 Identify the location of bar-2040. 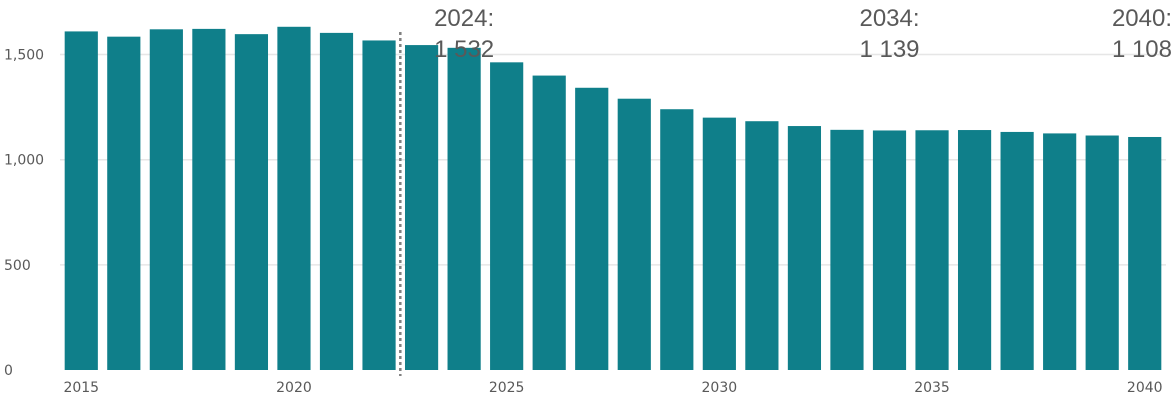
(1145, 253).